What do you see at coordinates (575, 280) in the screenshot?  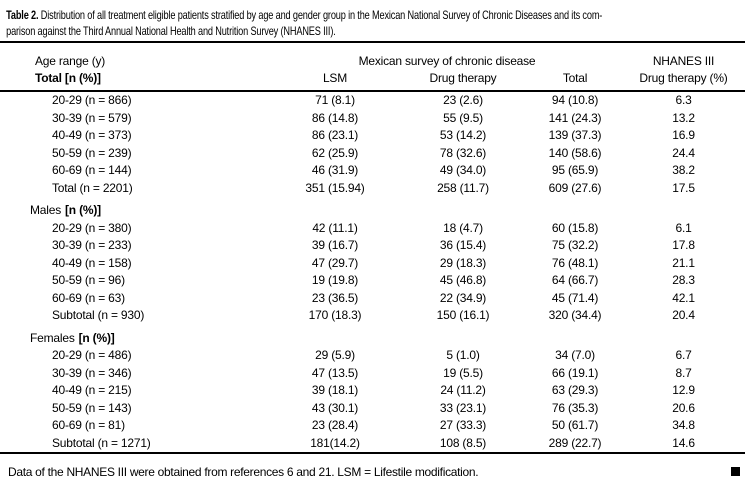 I see `total-cell: 64 (66.7)` at bounding box center [575, 280].